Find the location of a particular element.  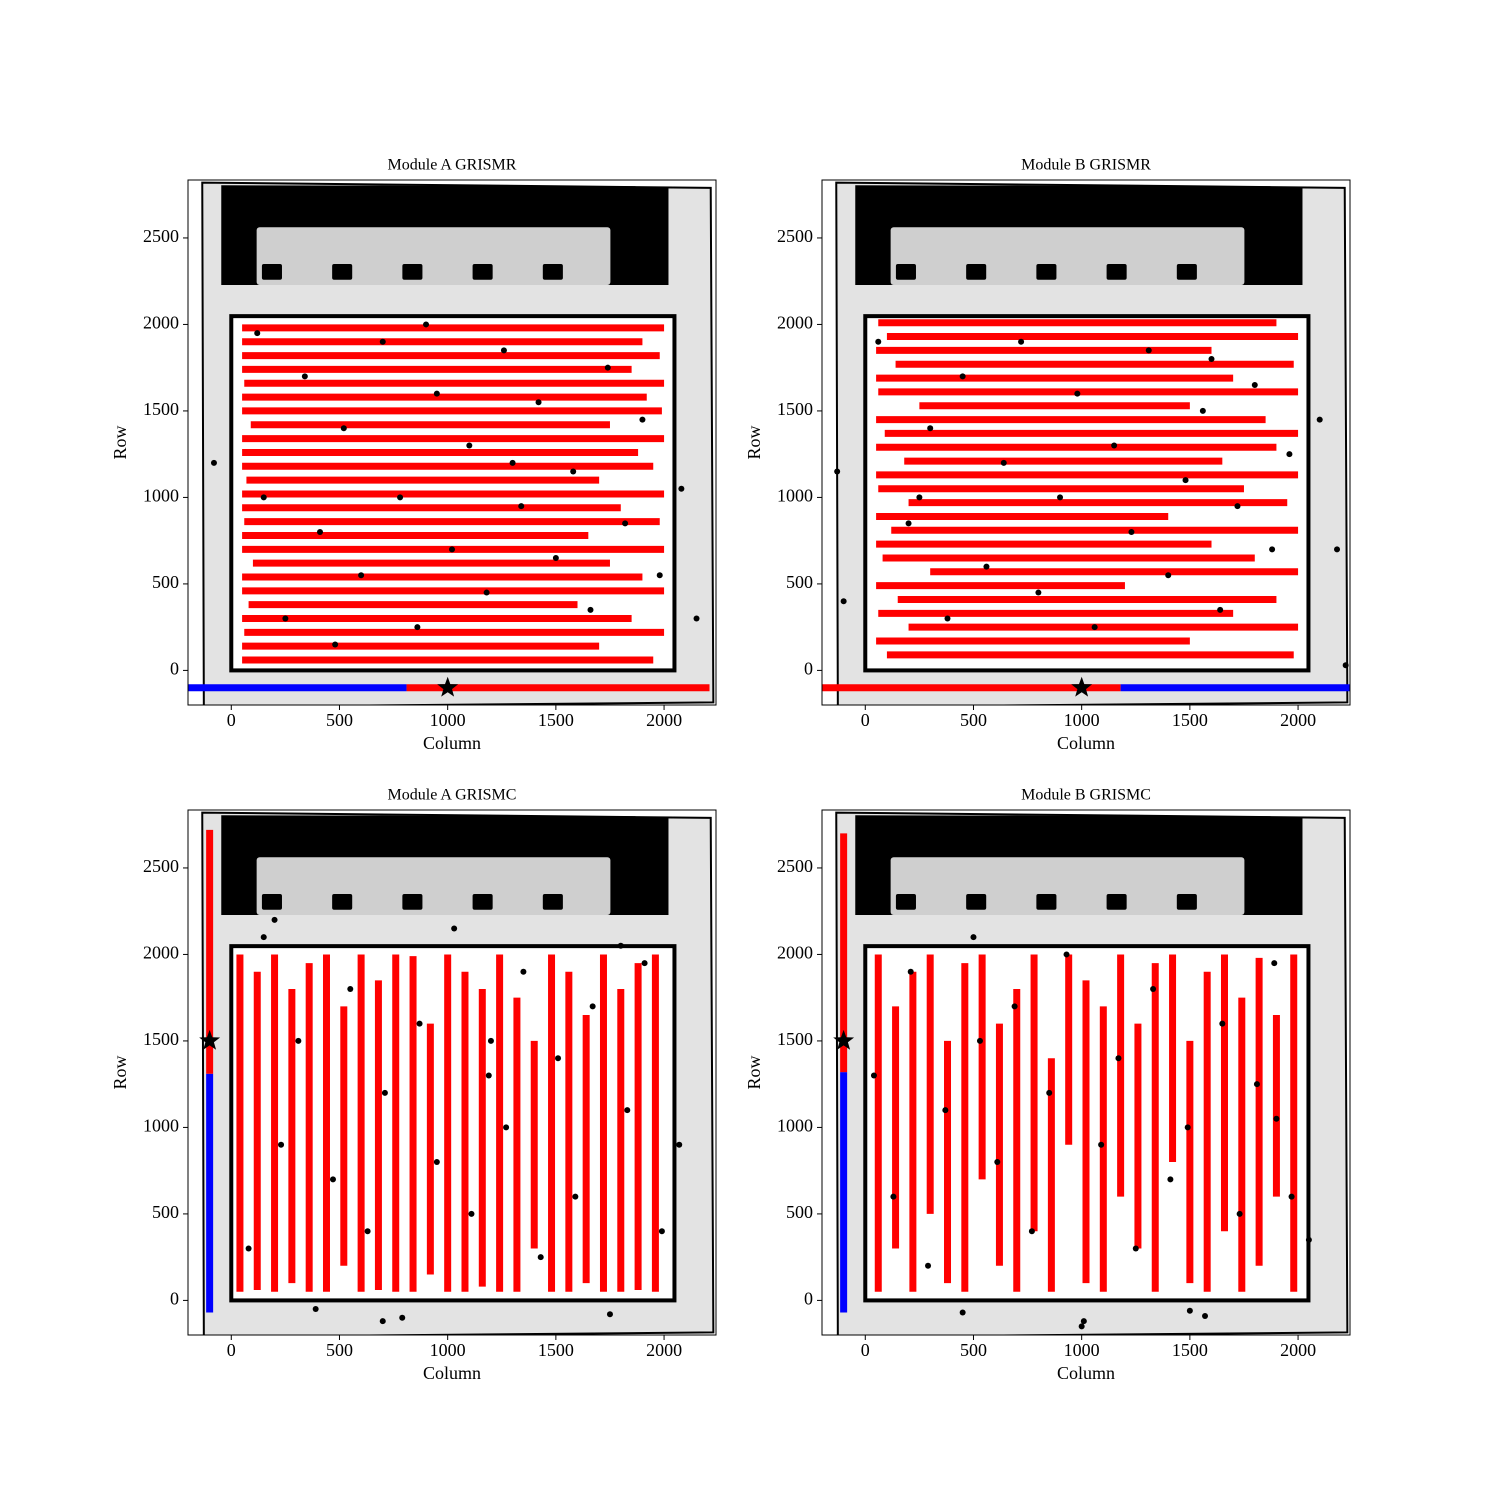

detector-box is located at coordinates (453, 1123).